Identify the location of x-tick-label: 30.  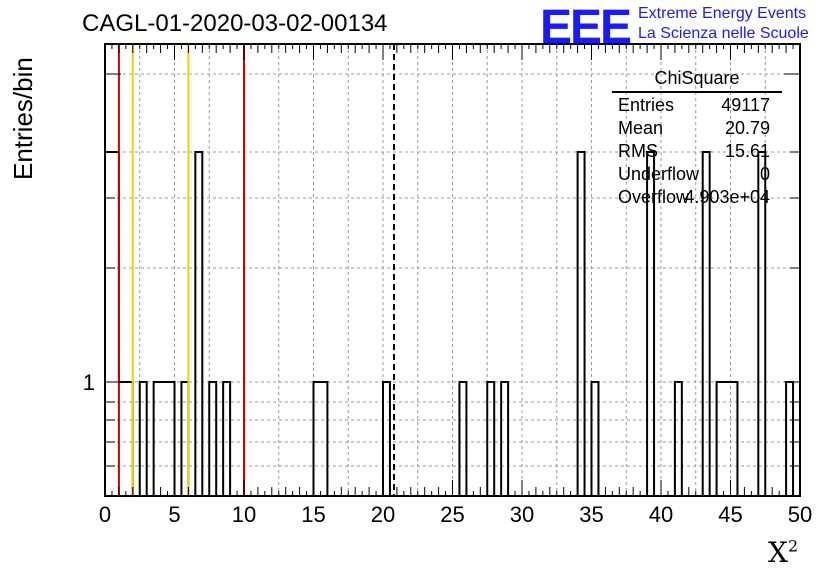
(522, 514).